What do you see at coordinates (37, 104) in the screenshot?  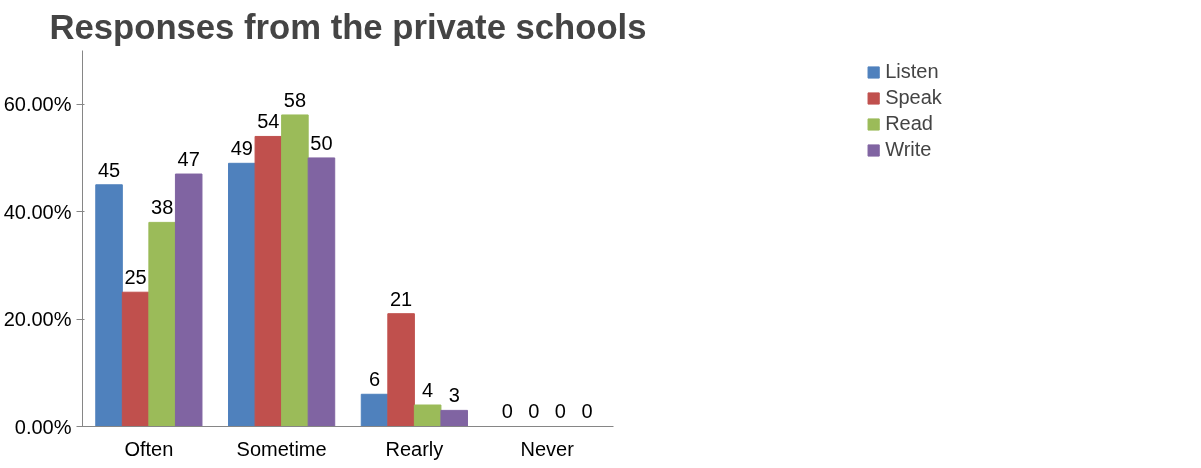 I see `y-tick-label: 60.00%` at bounding box center [37, 104].